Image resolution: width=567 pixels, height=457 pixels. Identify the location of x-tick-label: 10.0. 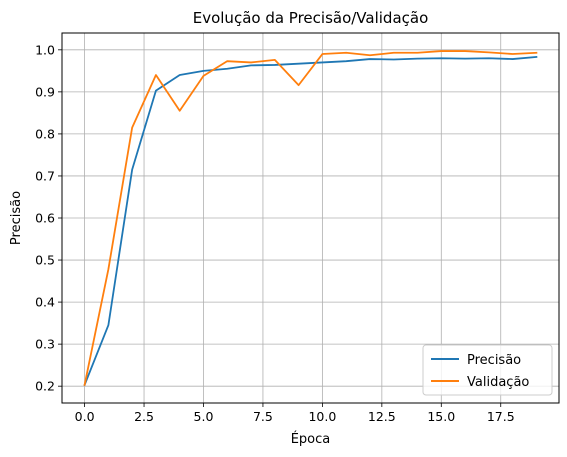
(322, 416).